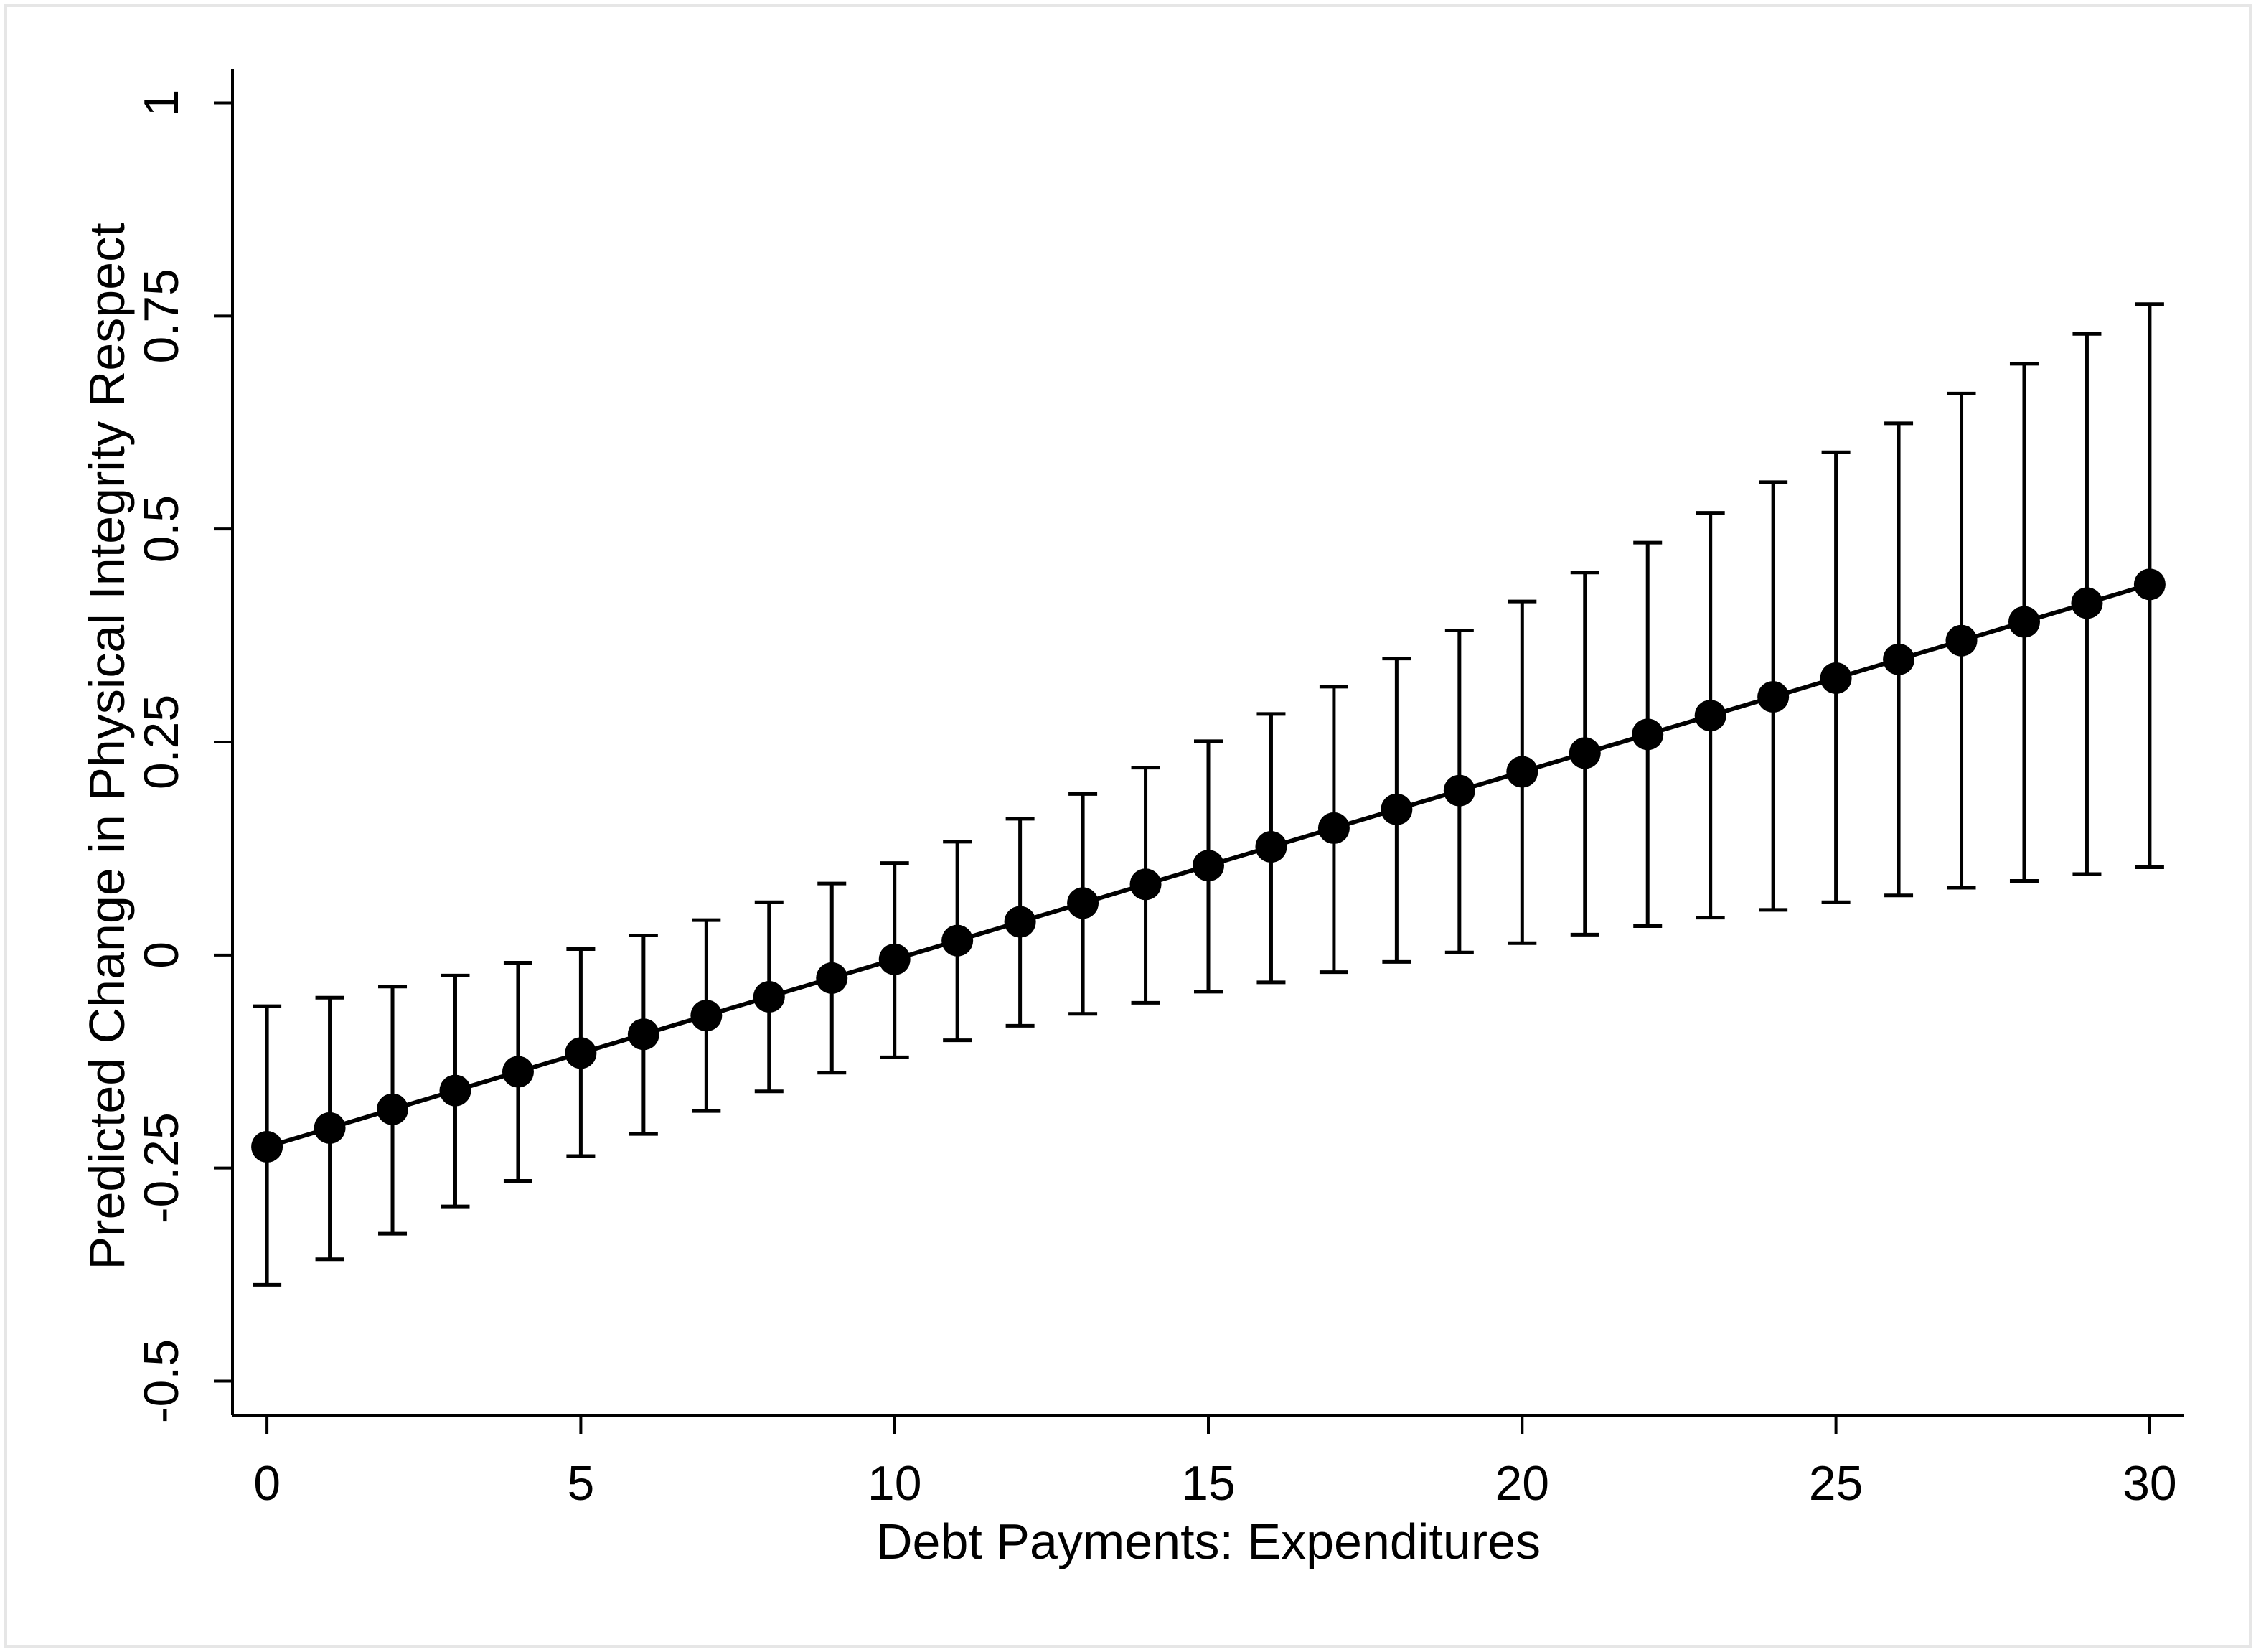 The image size is (2256, 1652). Describe the element at coordinates (1208, 1483) in the screenshot. I see `x-tick-label: 15` at that location.